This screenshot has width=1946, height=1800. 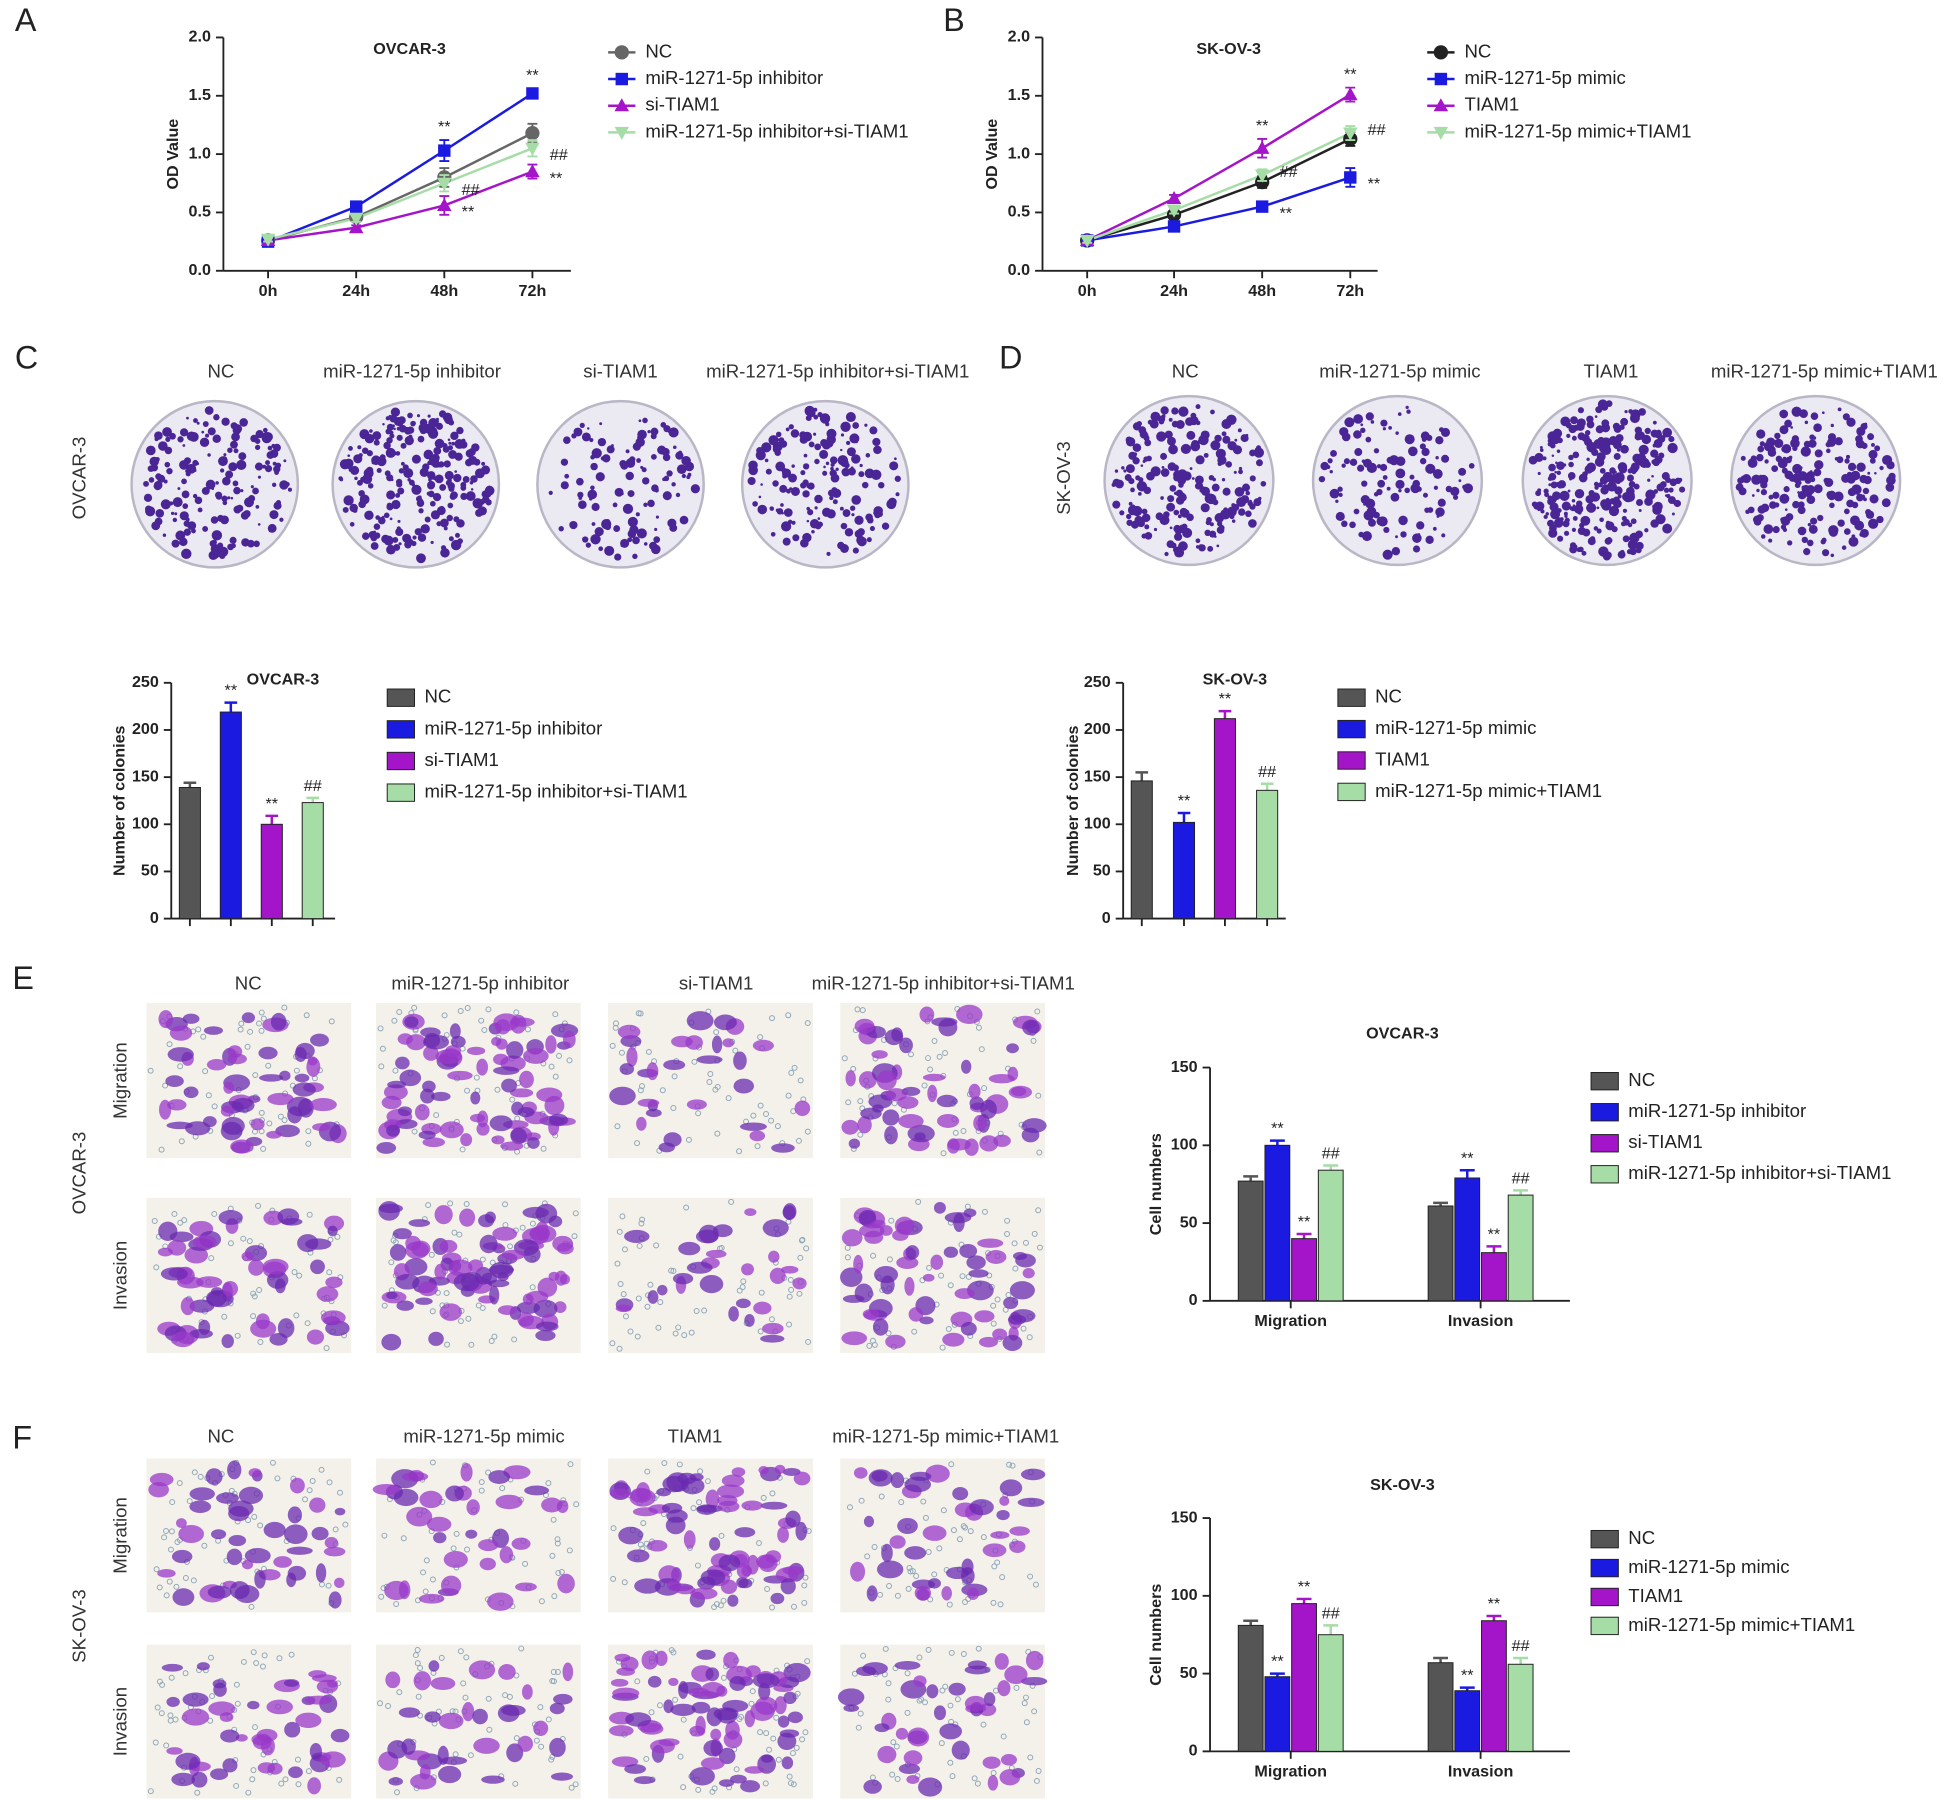 I want to click on significance-label: **, so click(x=1277, y=1662).